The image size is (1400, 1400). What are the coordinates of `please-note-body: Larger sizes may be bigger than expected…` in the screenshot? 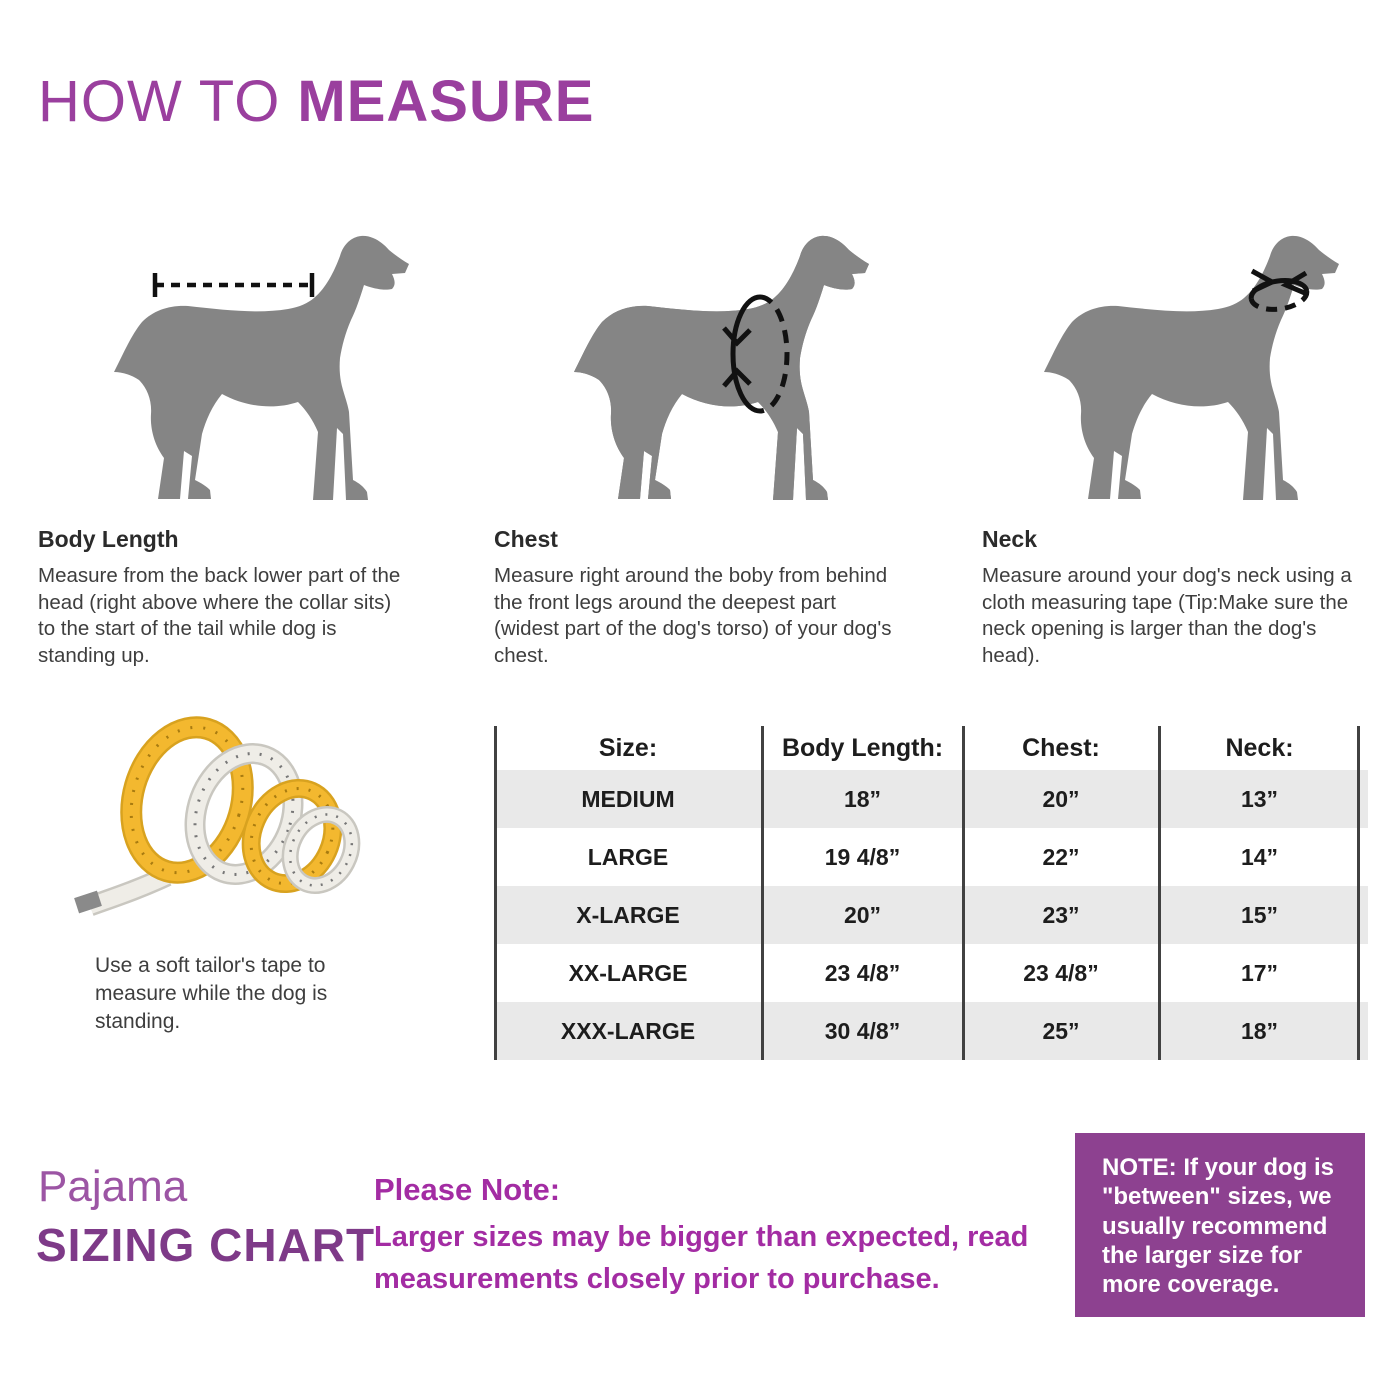 It's located at (701, 1258).